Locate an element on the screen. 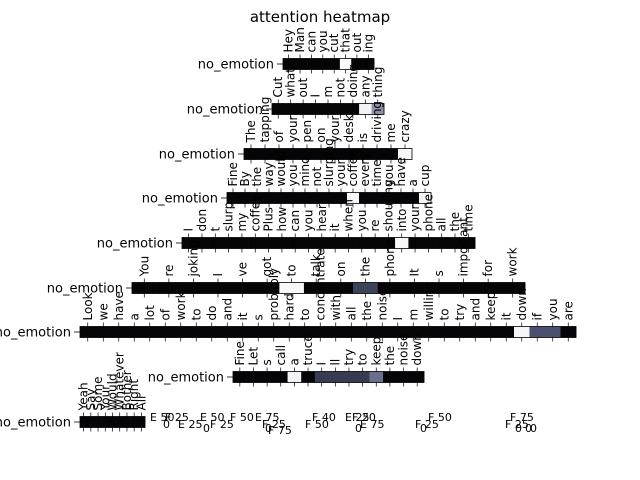 This screenshot has width=640, height=480. token-label: Plus is located at coordinates (269, 219).